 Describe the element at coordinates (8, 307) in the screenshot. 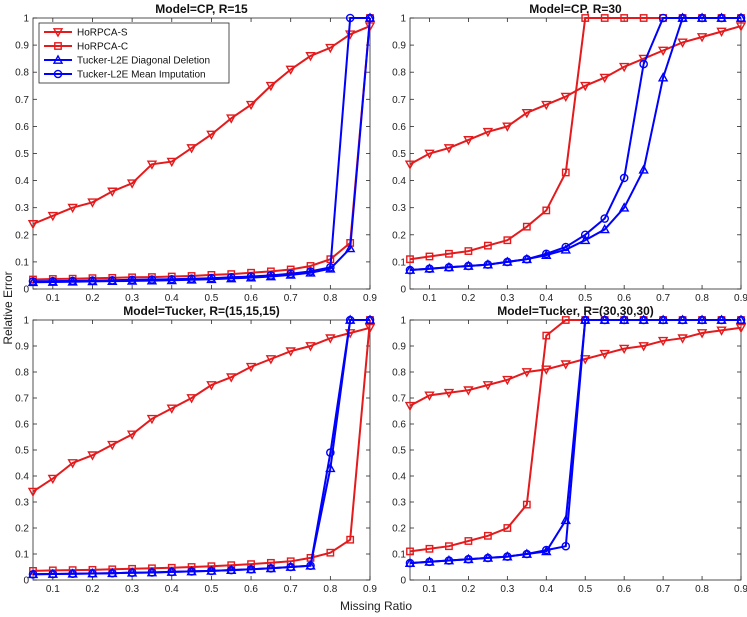

I see `figure-ylabel: Relative Error` at that location.